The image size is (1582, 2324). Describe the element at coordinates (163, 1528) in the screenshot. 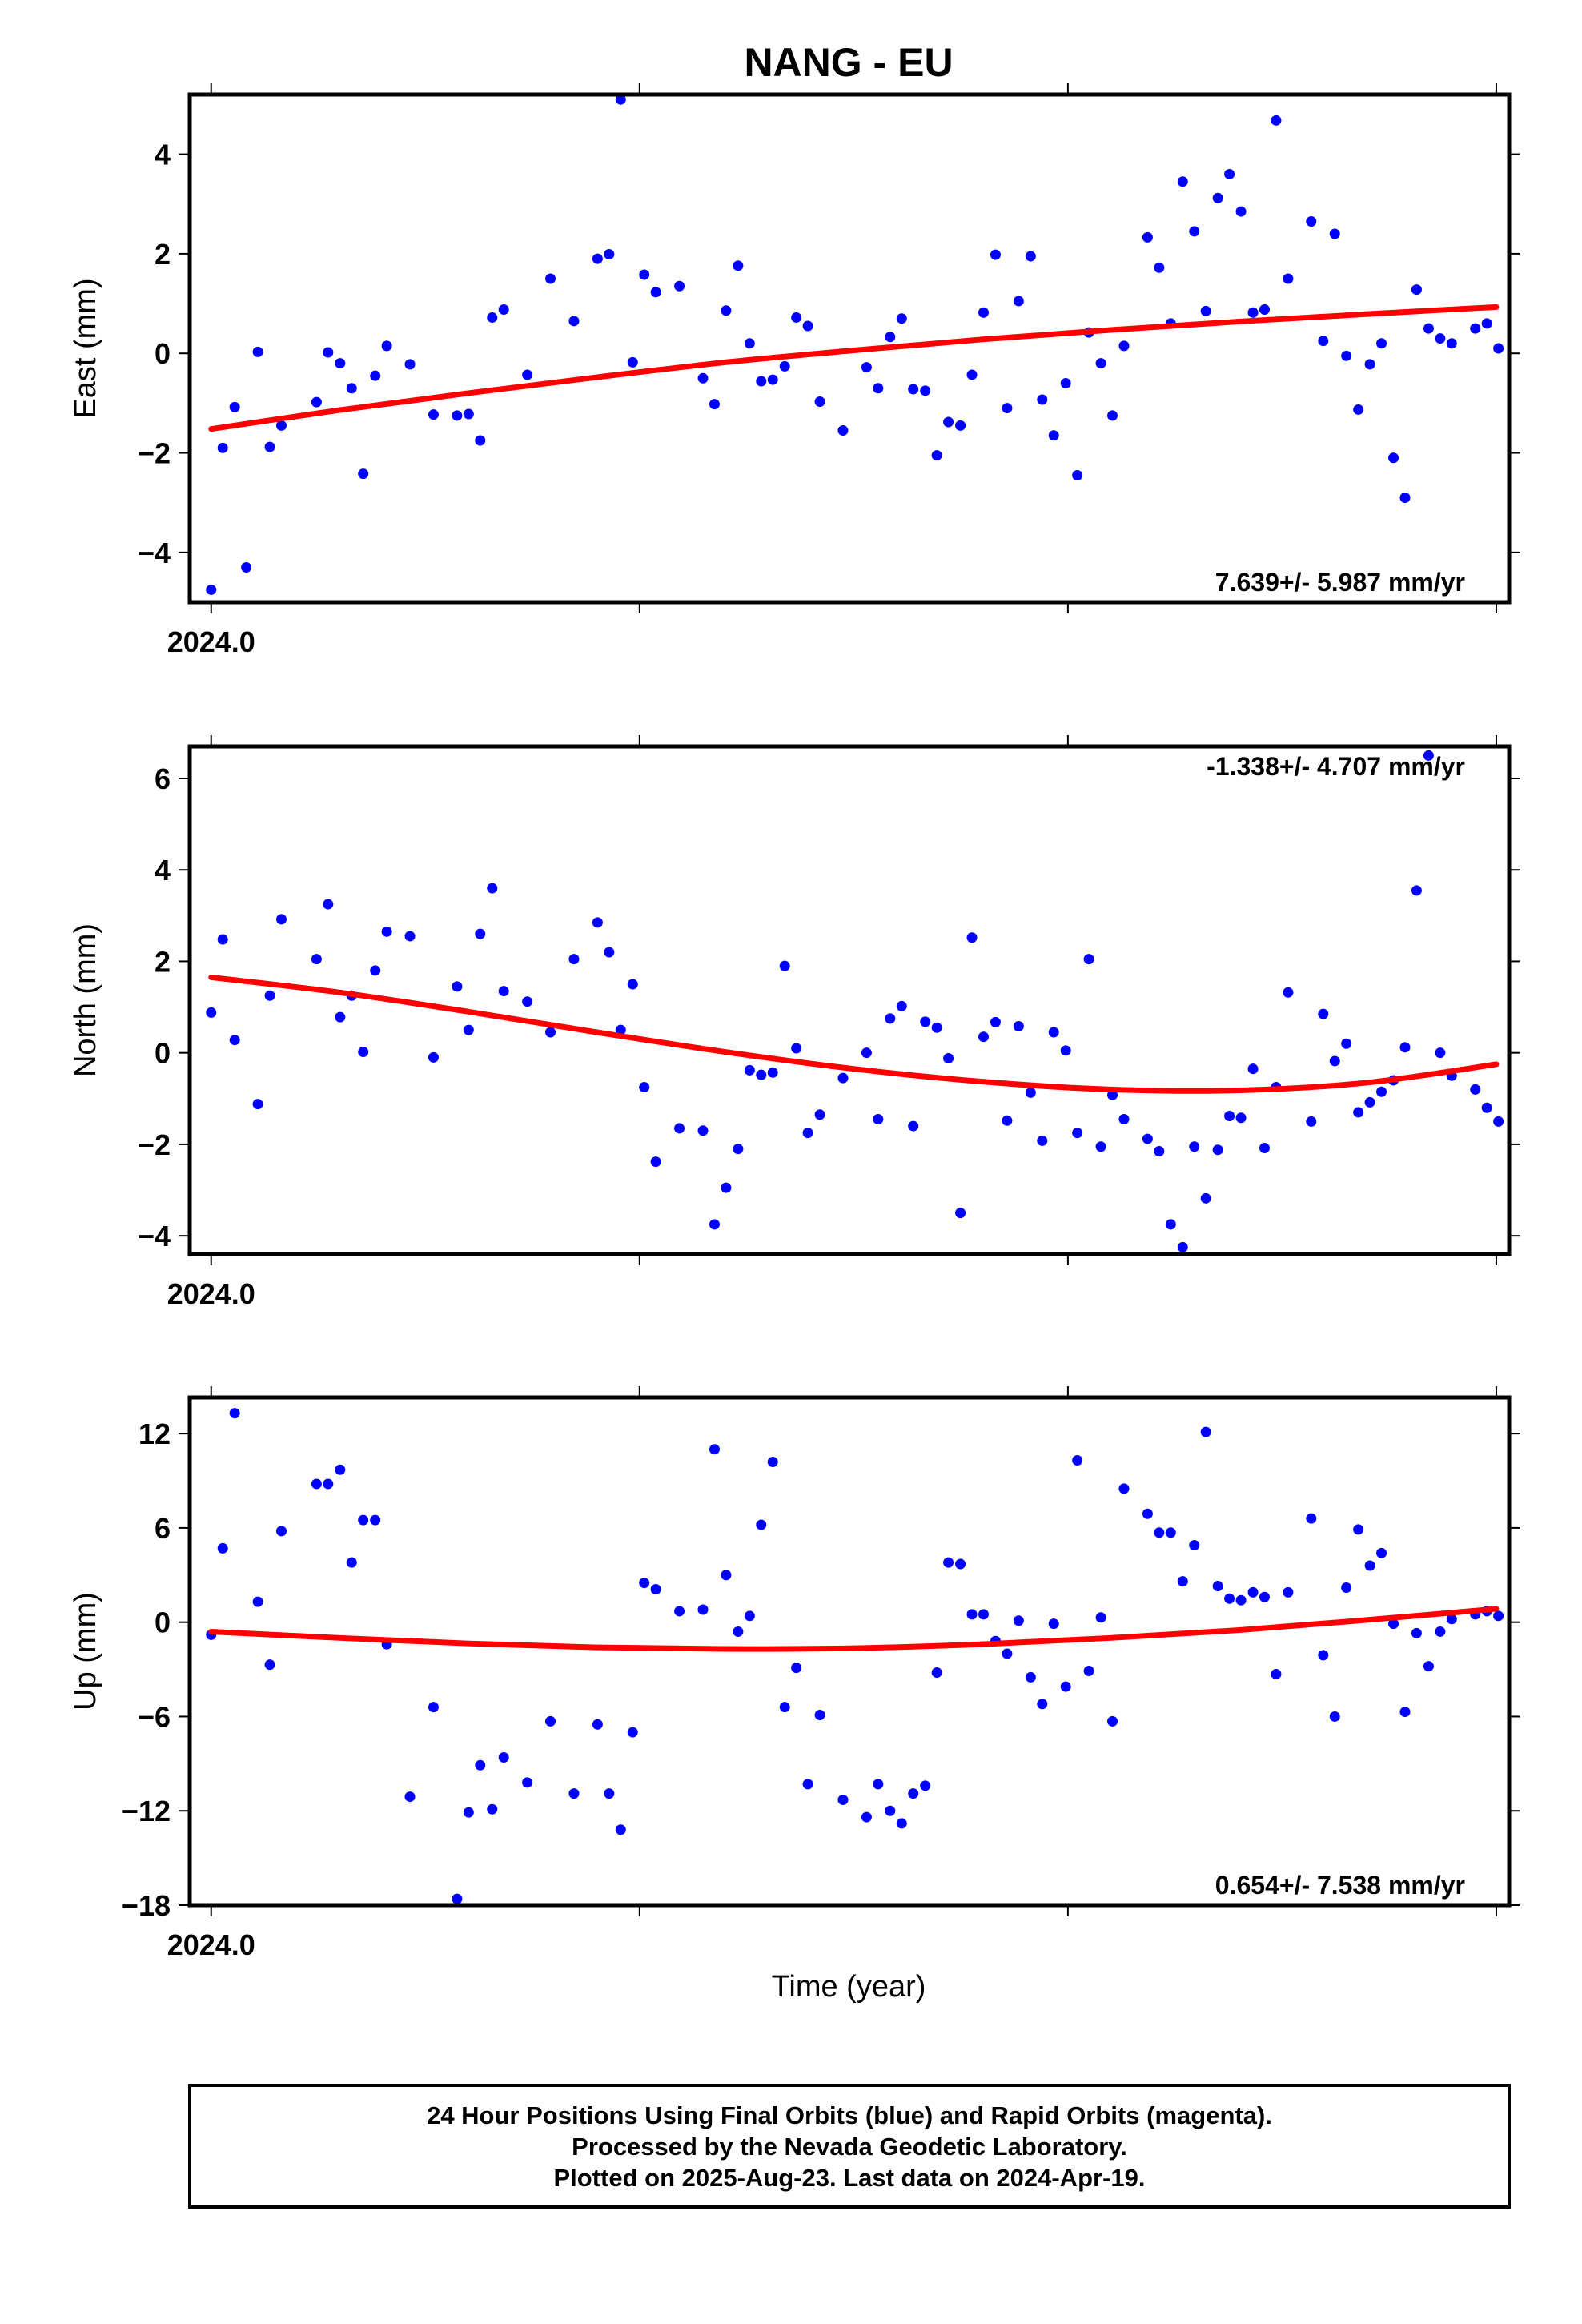

I see `y-tick-label: 6` at that location.